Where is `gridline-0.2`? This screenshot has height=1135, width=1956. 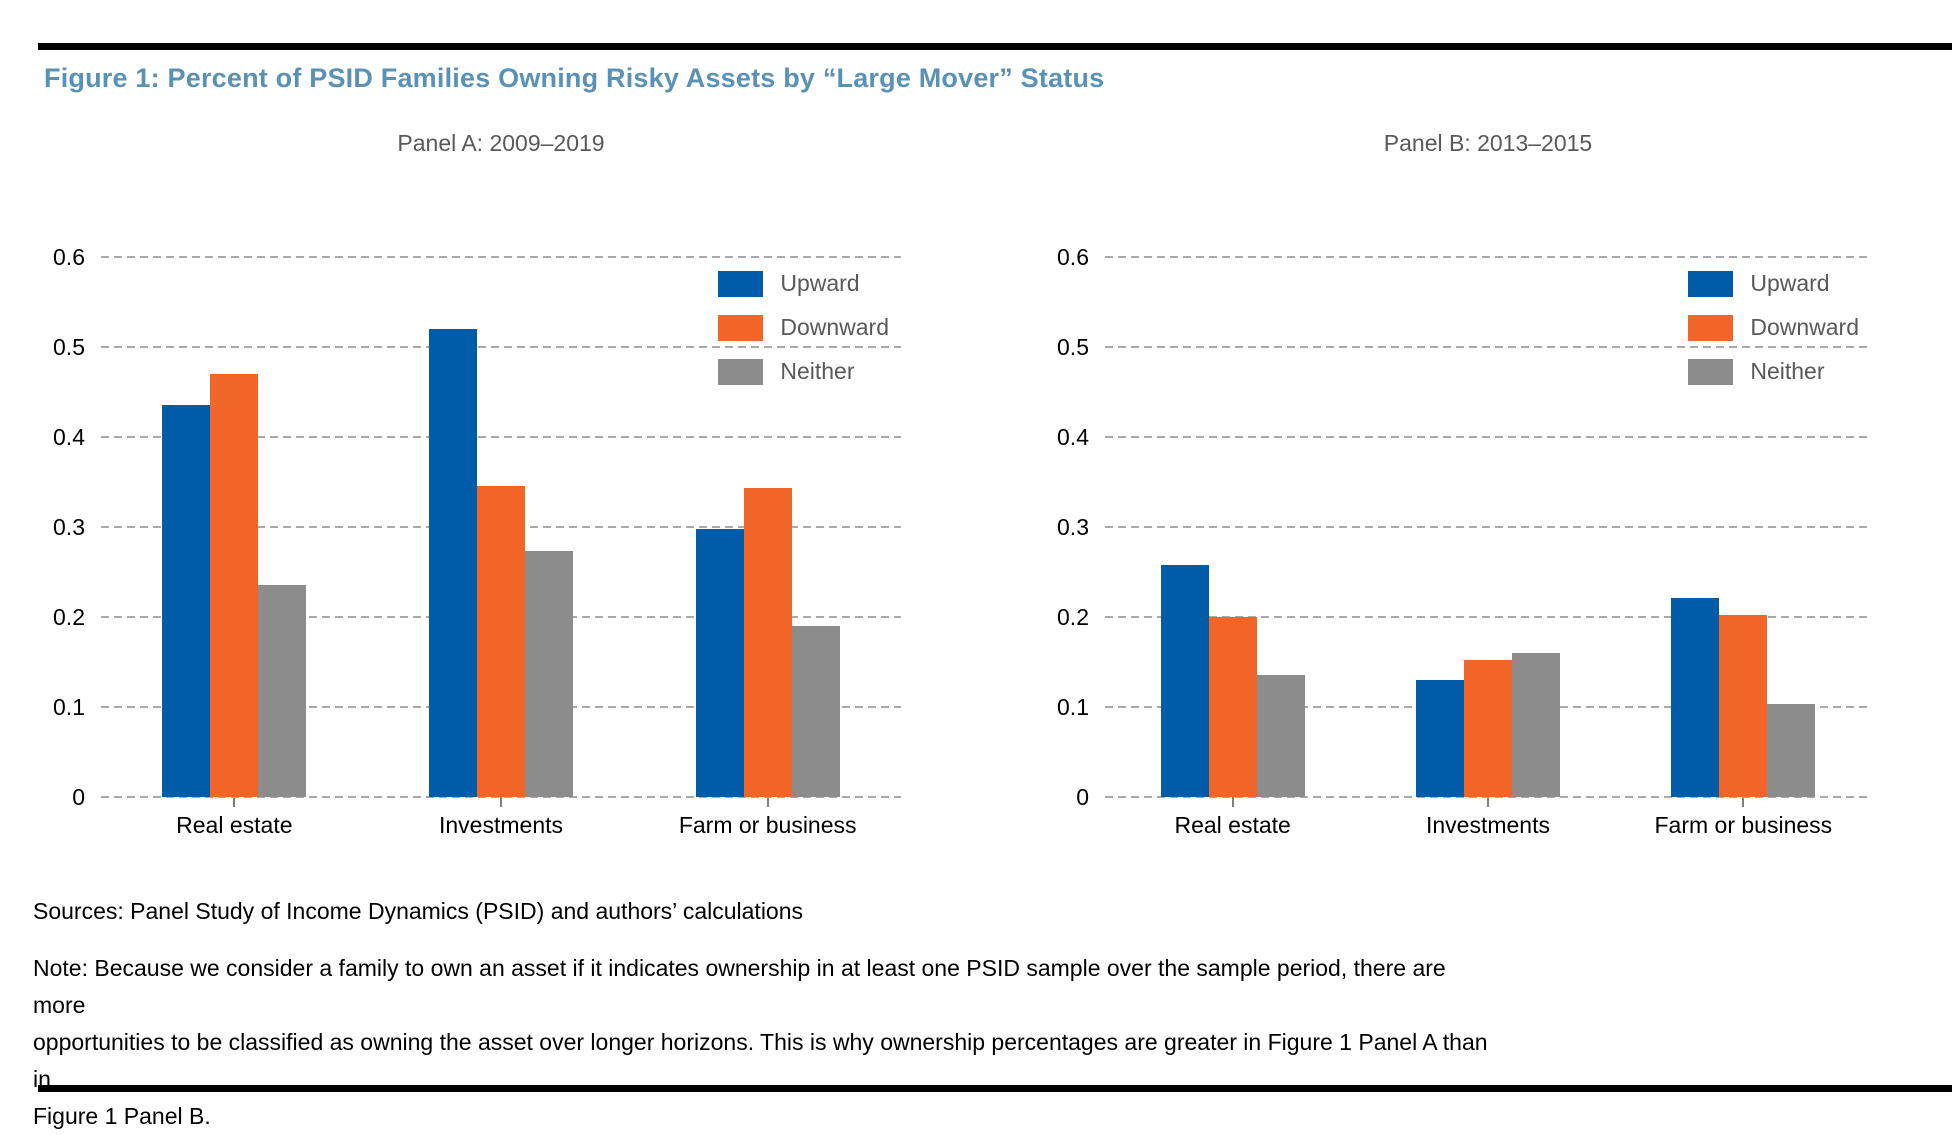
gridline-0.2 is located at coordinates (1488, 617).